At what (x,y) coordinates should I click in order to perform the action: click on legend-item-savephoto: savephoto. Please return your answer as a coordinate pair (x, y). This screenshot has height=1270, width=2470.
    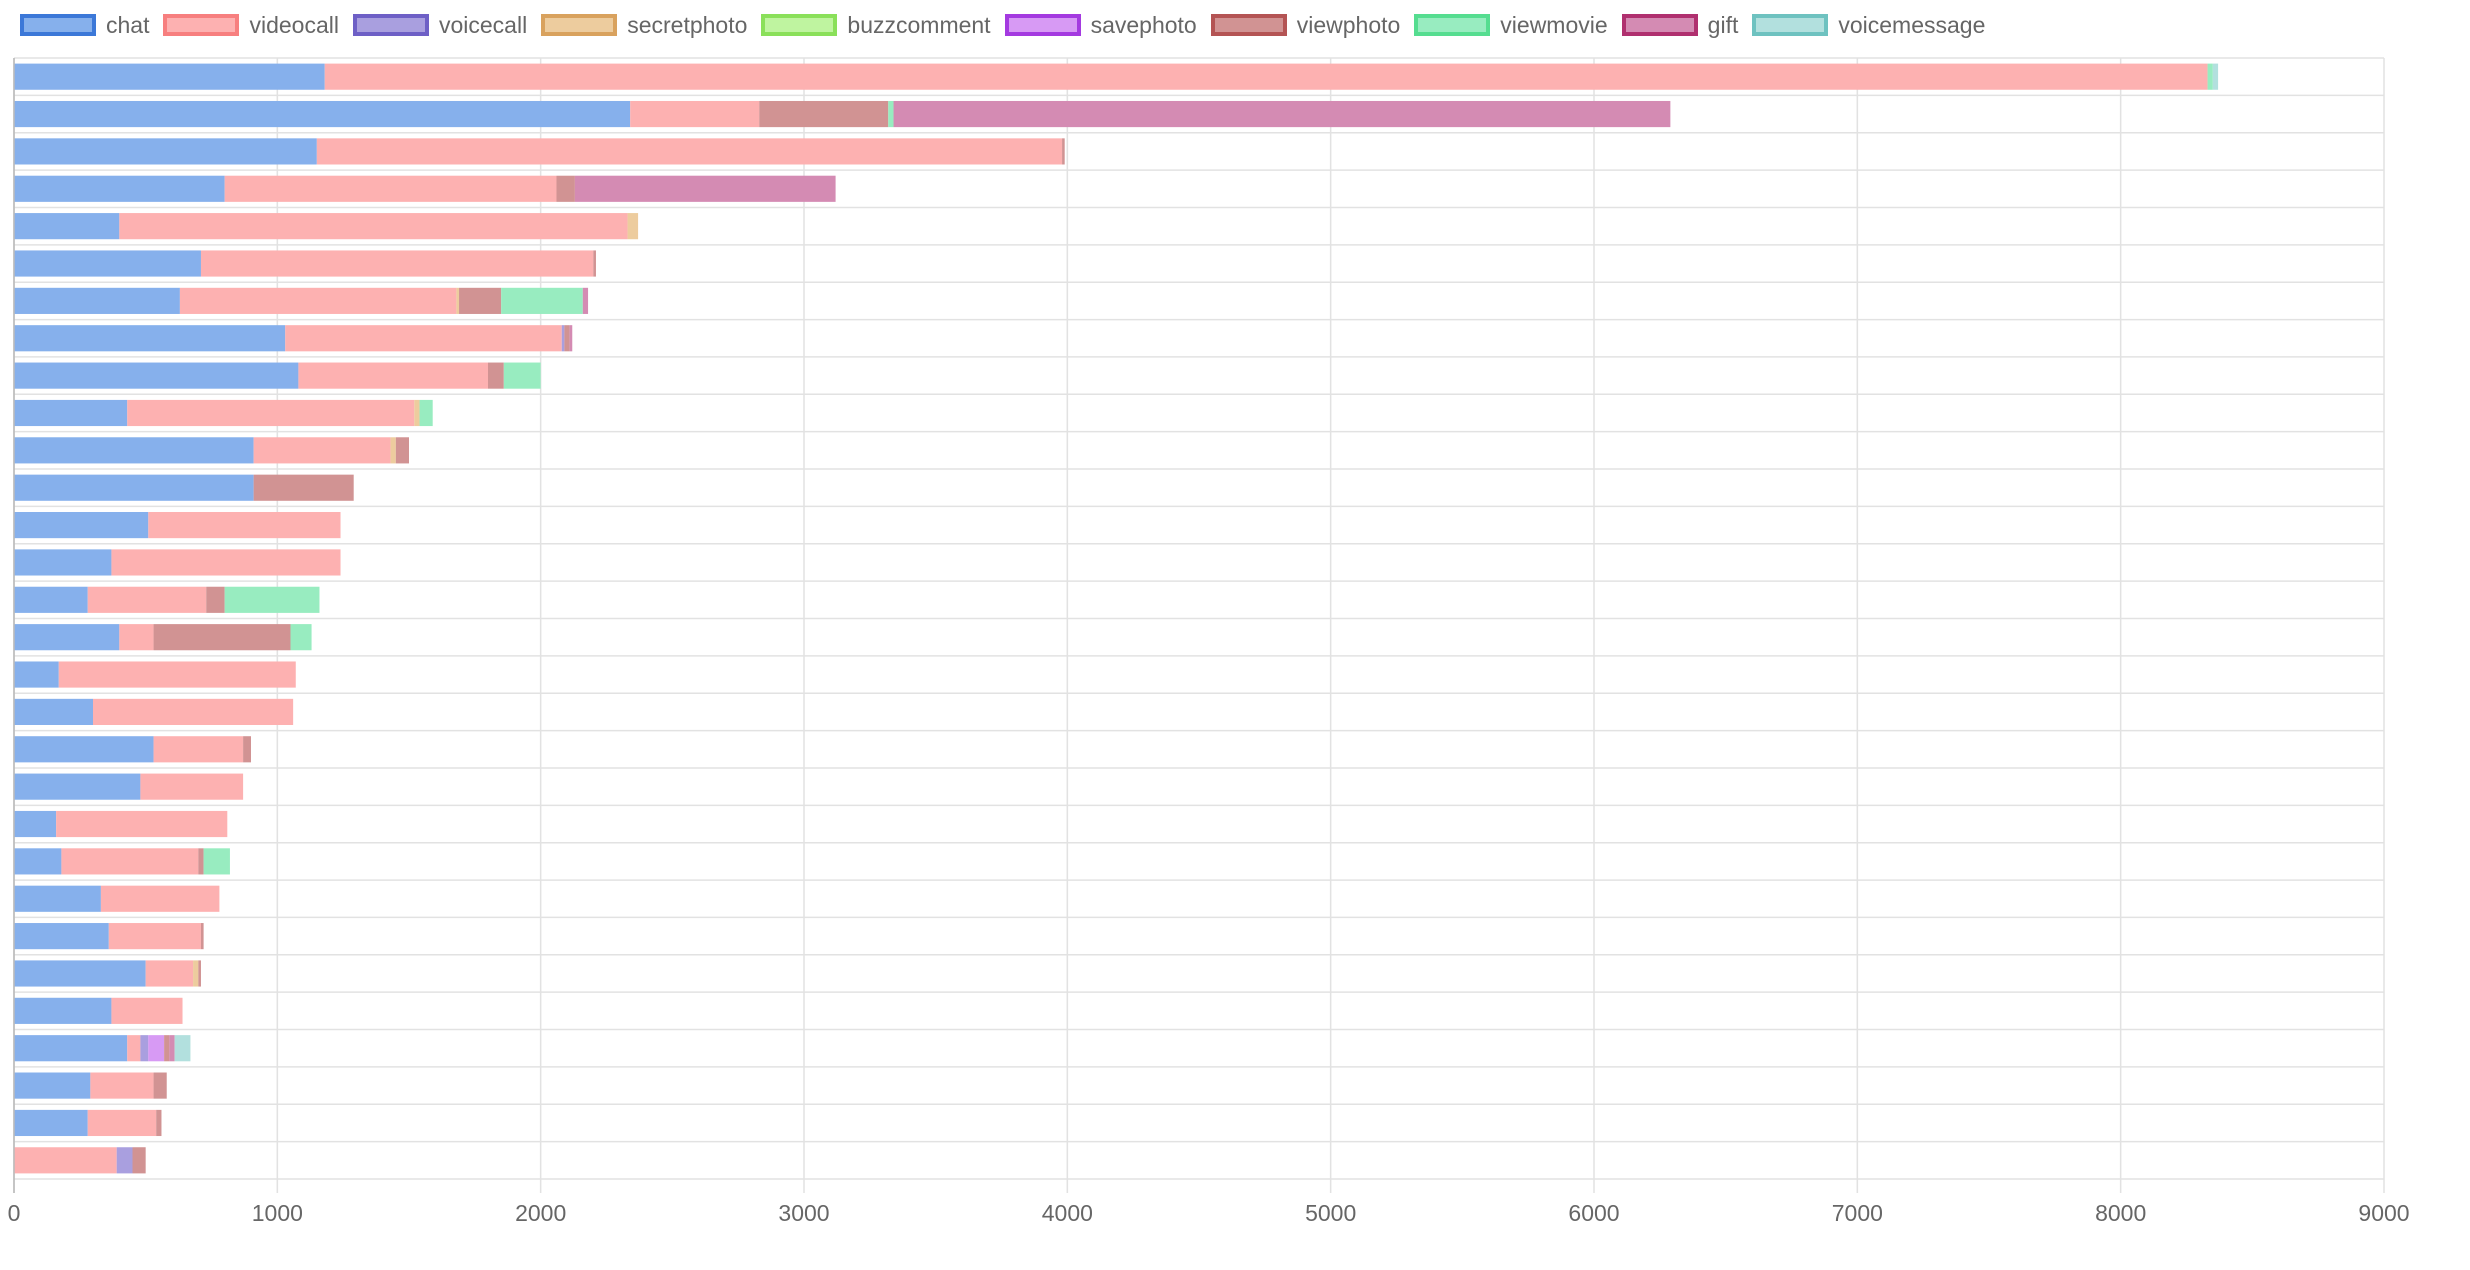
    Looking at the image, I should click on (1100, 25).